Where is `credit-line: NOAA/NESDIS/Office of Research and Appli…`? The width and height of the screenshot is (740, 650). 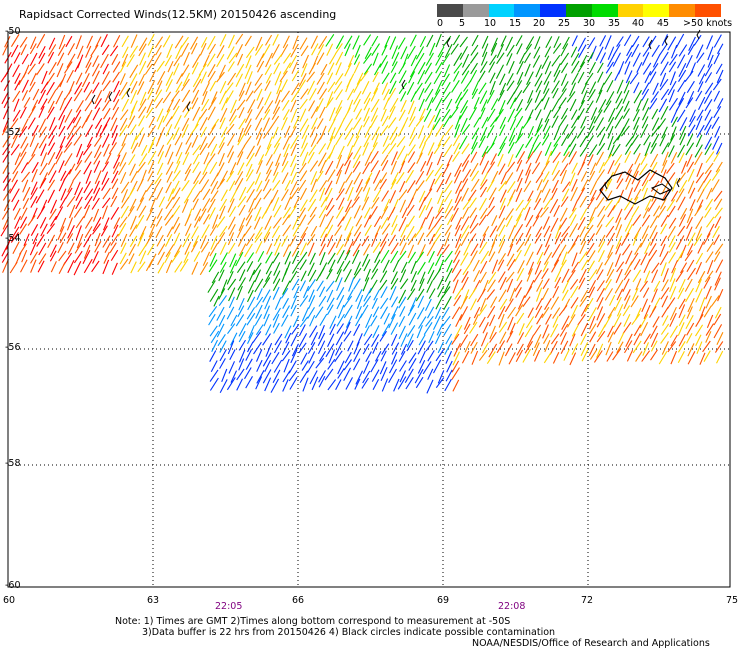
credit-line: NOAA/NESDIS/Office of Research and Appli… is located at coordinates (591, 643).